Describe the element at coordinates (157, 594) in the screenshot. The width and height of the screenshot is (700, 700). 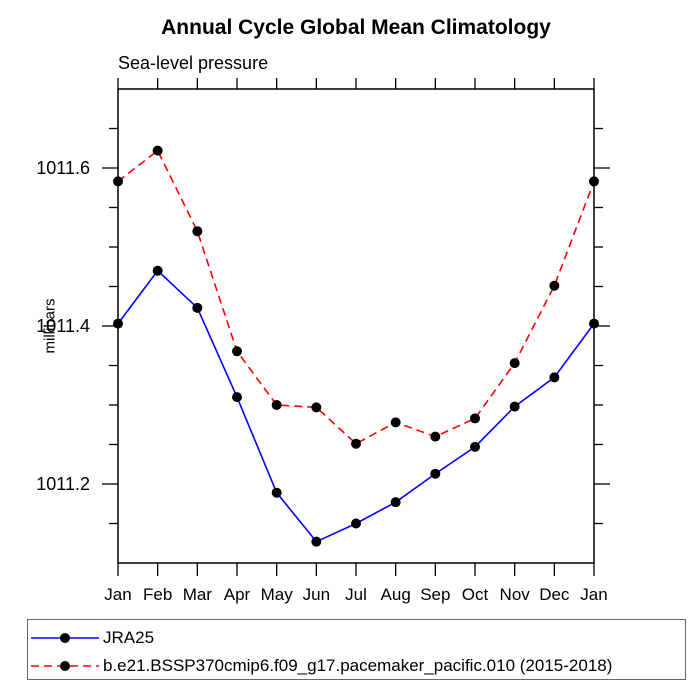
I see `x-tick-label: Feb` at that location.